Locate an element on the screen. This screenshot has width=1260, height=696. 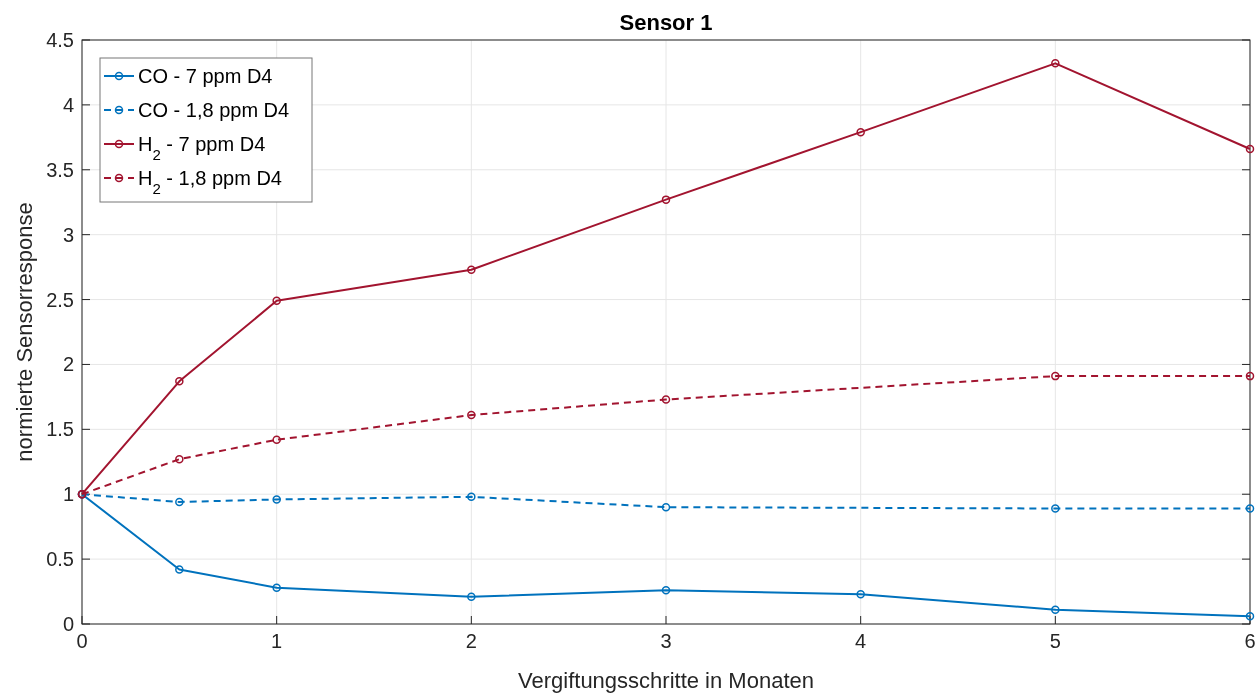
legend-label: H$_{2}$ - 7 ppm D4 is located at coordinates (202, 148).